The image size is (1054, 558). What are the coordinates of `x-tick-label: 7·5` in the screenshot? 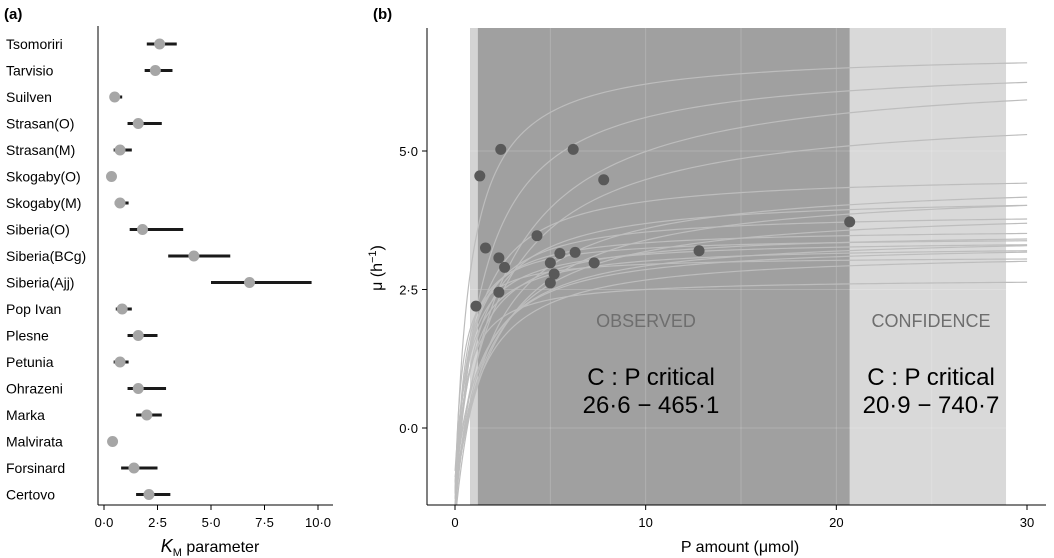 It's located at (264, 522).